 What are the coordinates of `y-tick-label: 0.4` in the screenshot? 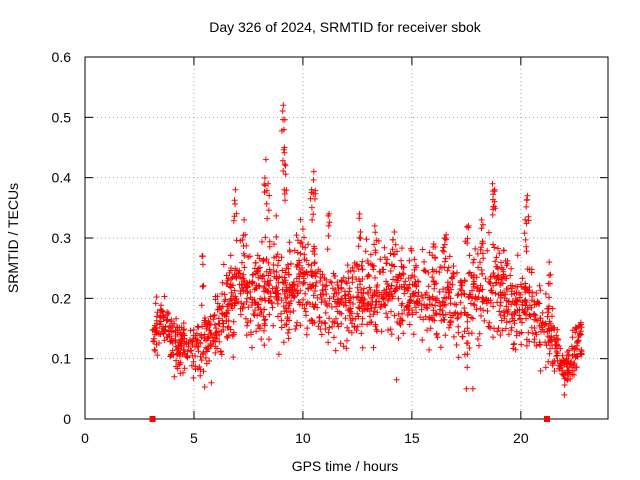 It's located at (62, 178).